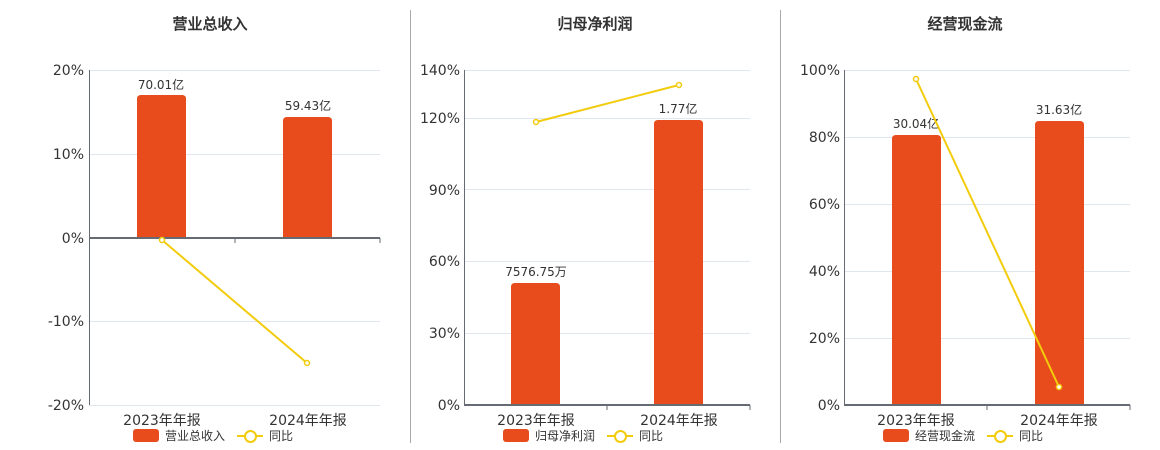 Image resolution: width=1160 pixels, height=450 pixels. I want to click on svg-text: 30.04亿, so click(916, 123).